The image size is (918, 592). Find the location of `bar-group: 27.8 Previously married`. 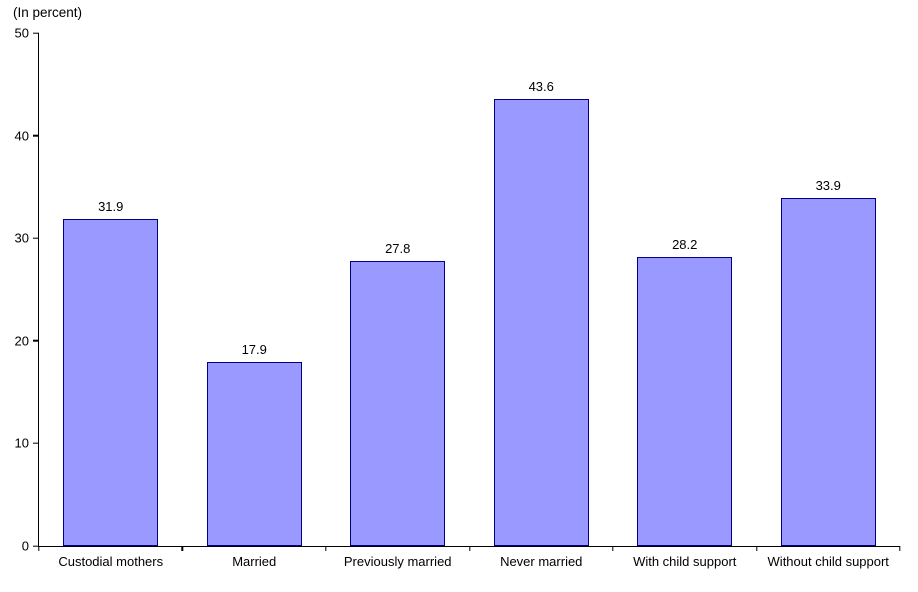

bar-group: 27.8 Previously married is located at coordinates (397, 301).